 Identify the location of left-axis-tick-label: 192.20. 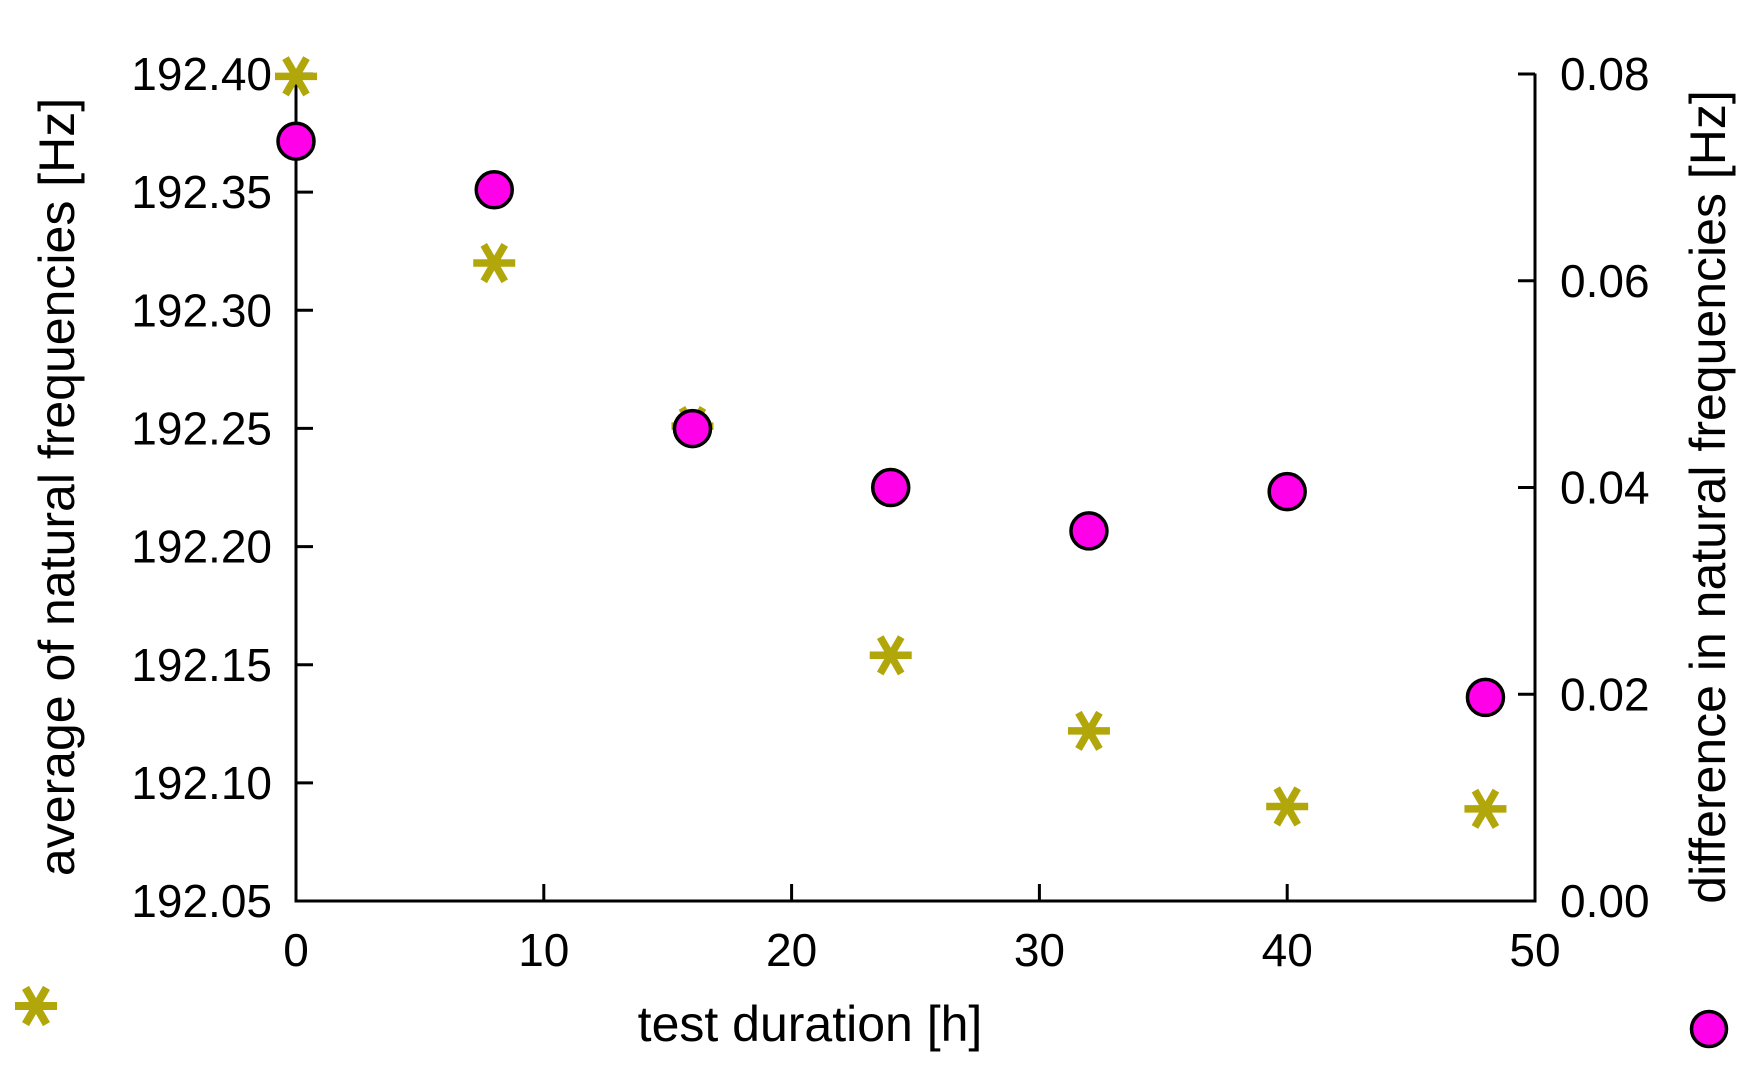
(201, 547).